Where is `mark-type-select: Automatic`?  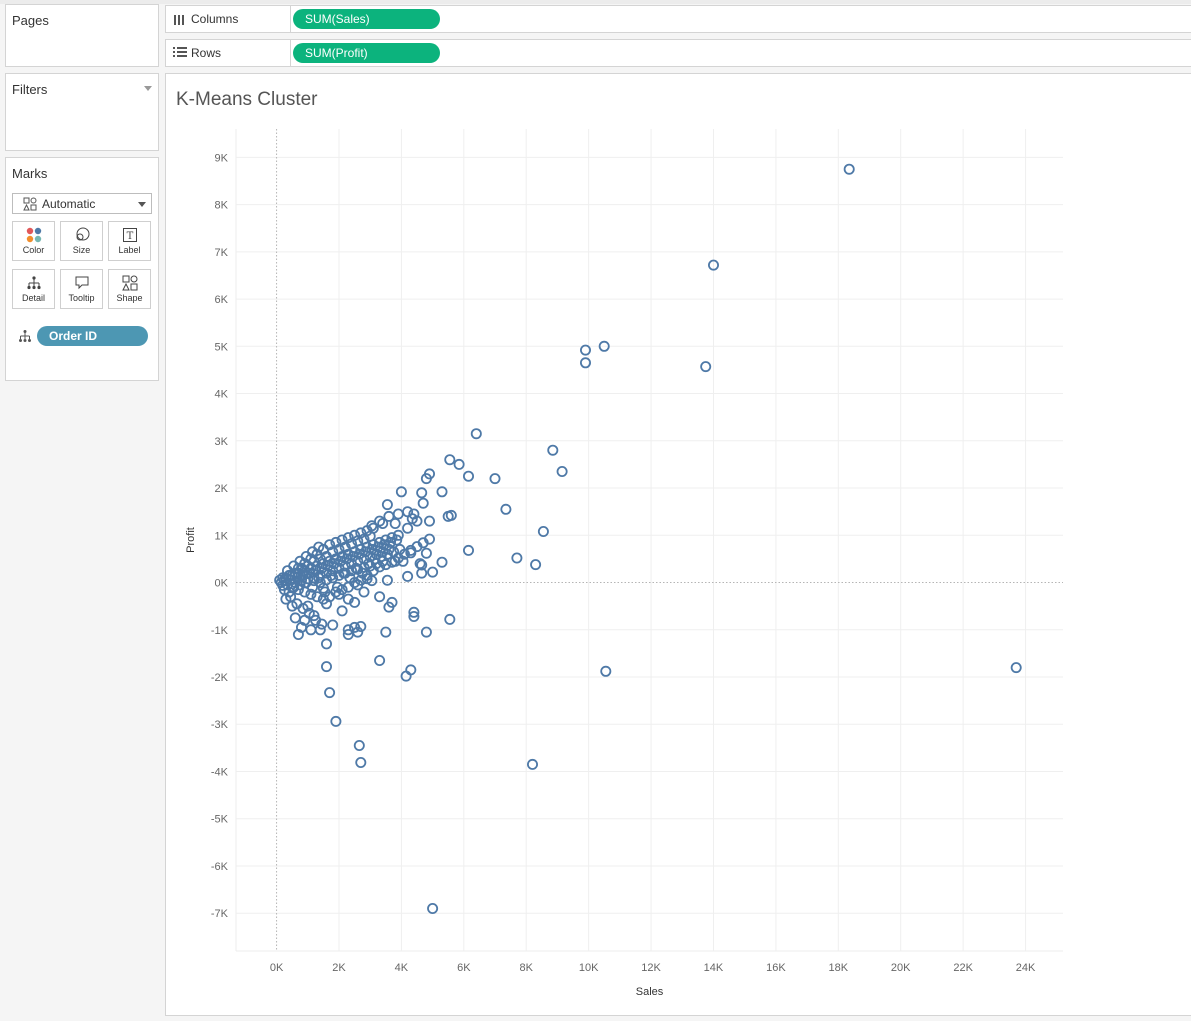
mark-type-select: Automatic is located at coordinates (82, 203).